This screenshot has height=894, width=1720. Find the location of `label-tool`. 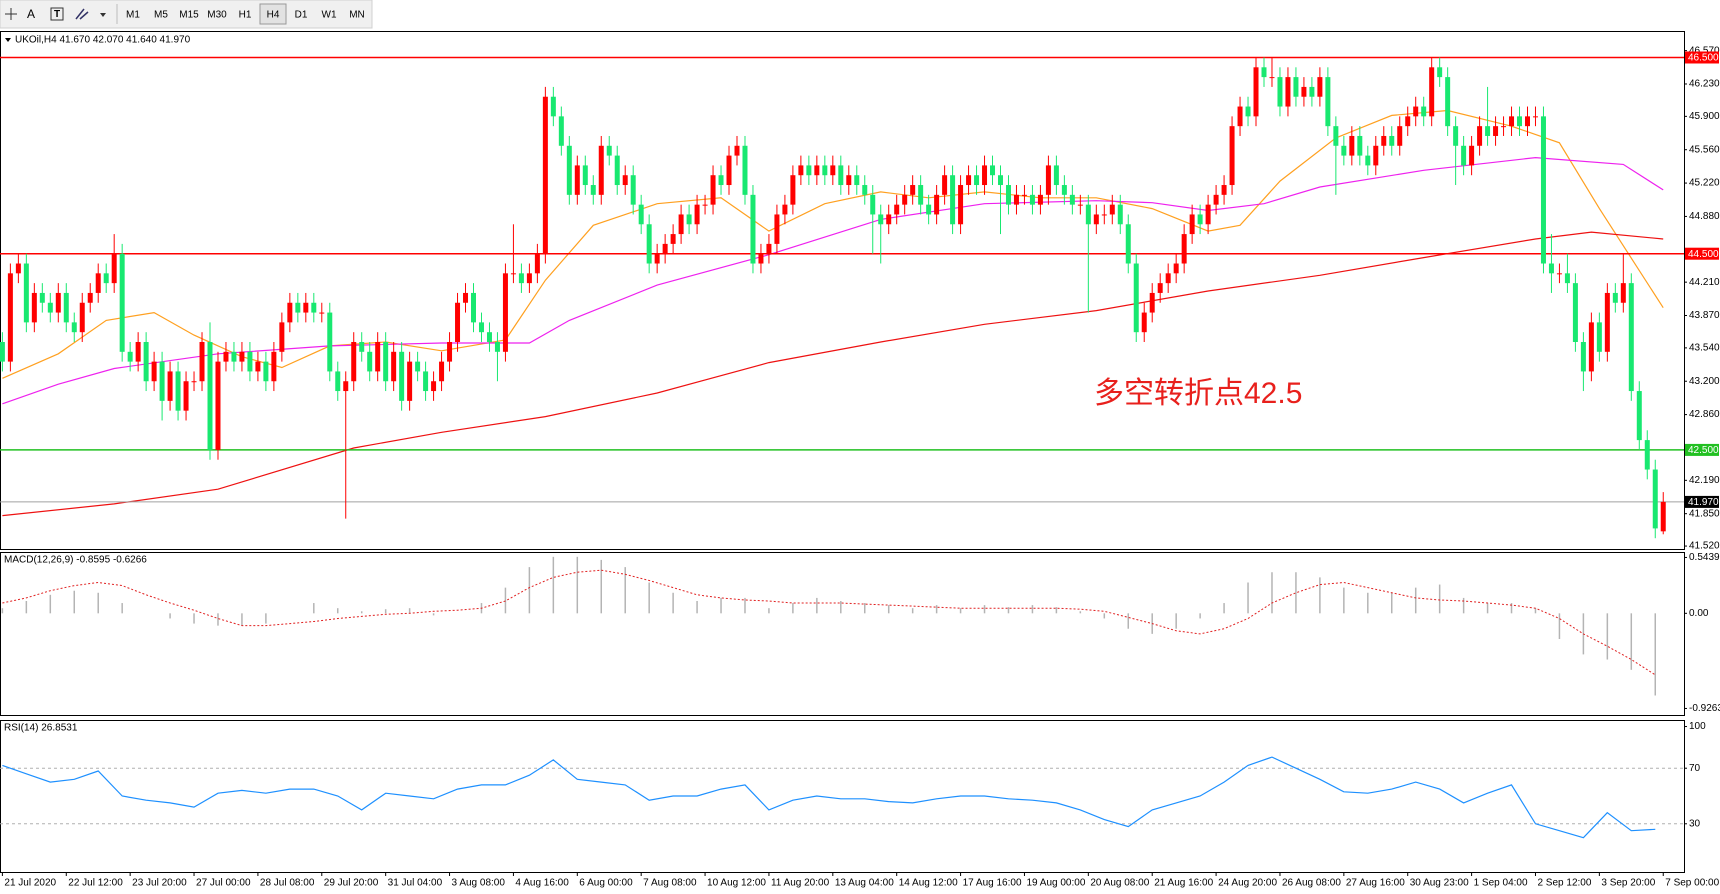

label-tool is located at coordinates (57, 14).